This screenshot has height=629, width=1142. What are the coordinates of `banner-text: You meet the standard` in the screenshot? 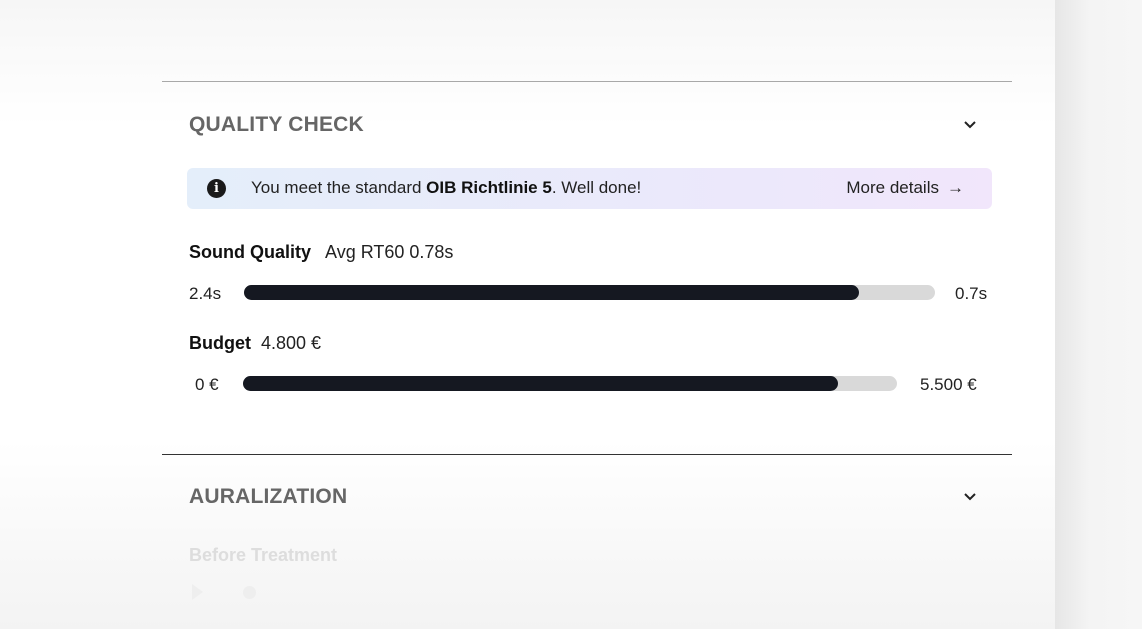 It's located at (339, 187).